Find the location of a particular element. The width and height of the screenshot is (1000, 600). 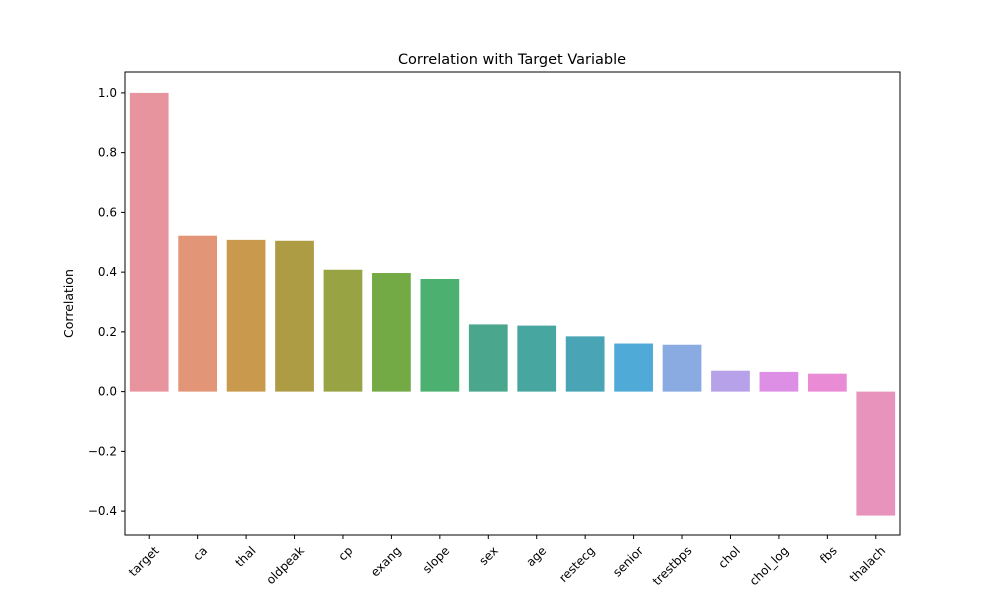

bar-sex is located at coordinates (488, 358).